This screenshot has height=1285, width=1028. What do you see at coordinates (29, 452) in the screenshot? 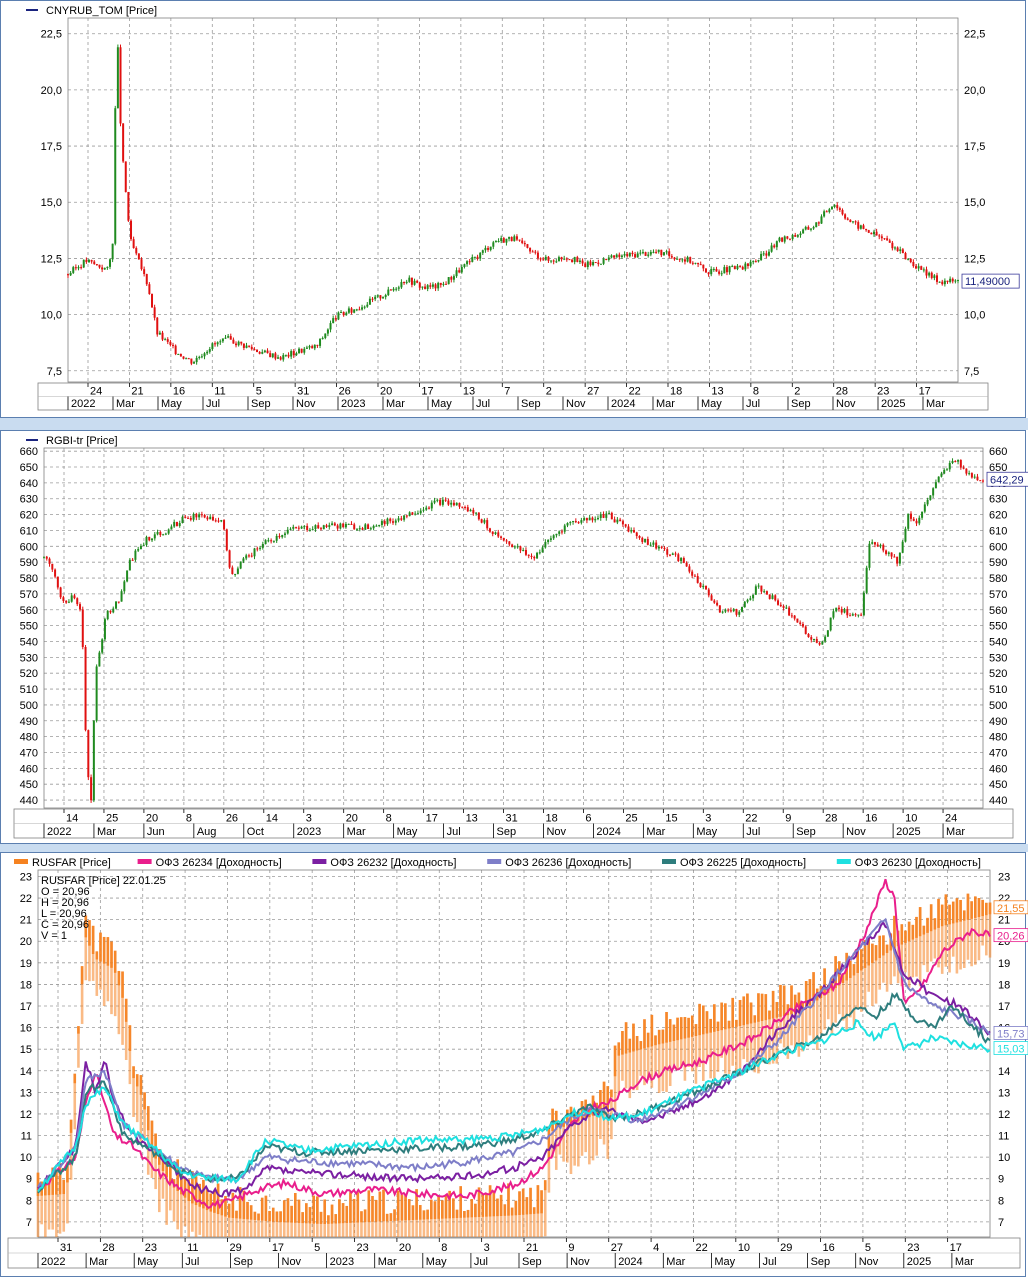
I see `y-tick-label: 660` at bounding box center [29, 452].